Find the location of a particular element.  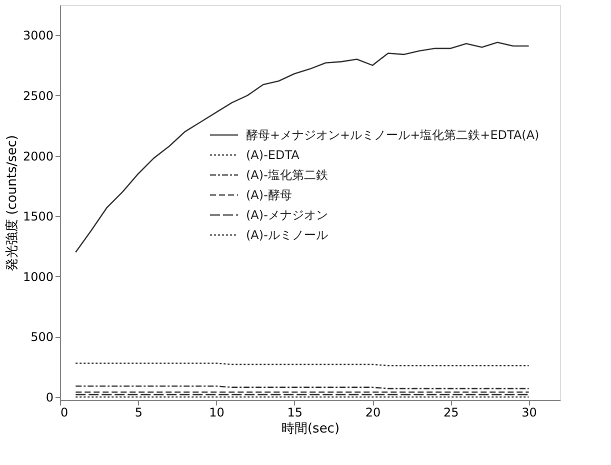

x-tick-label: 10 is located at coordinates (216, 413).